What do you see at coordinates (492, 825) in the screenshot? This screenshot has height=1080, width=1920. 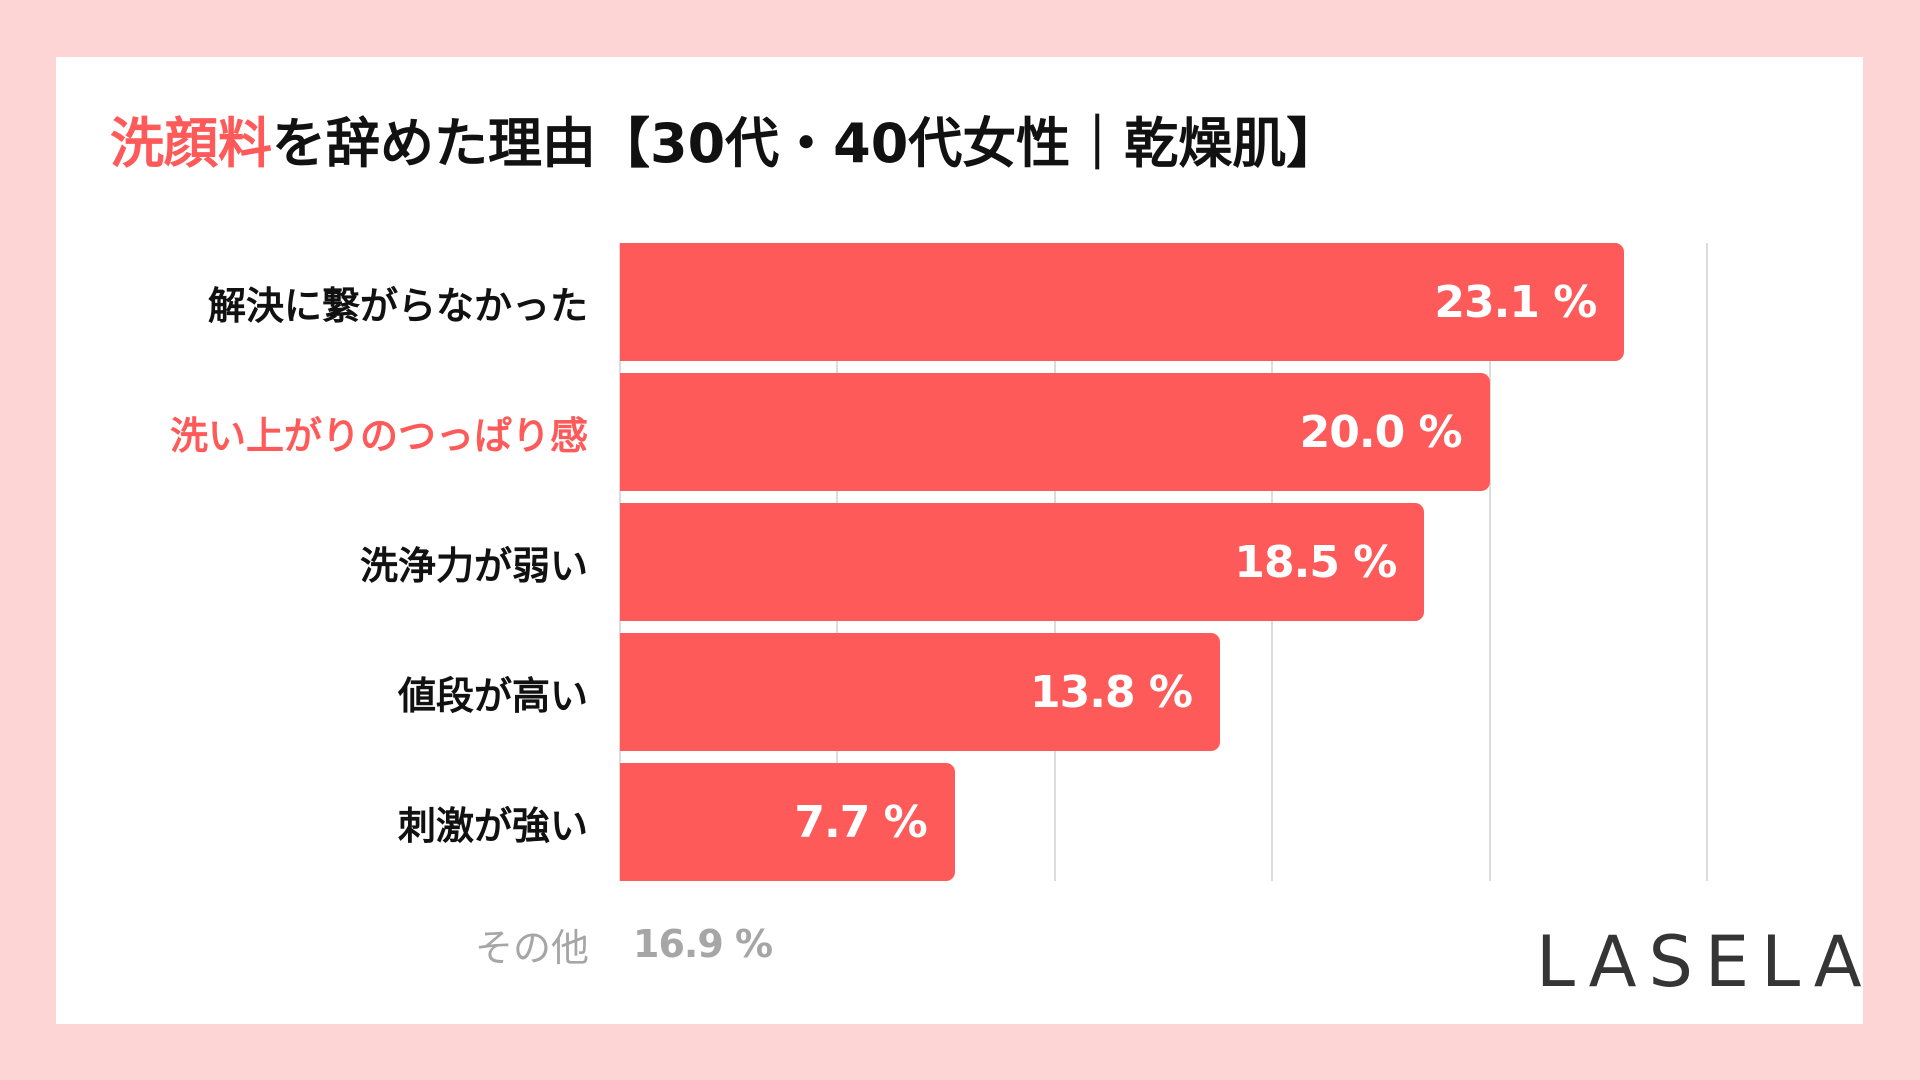 I see `category-label: 刺激が強い` at bounding box center [492, 825].